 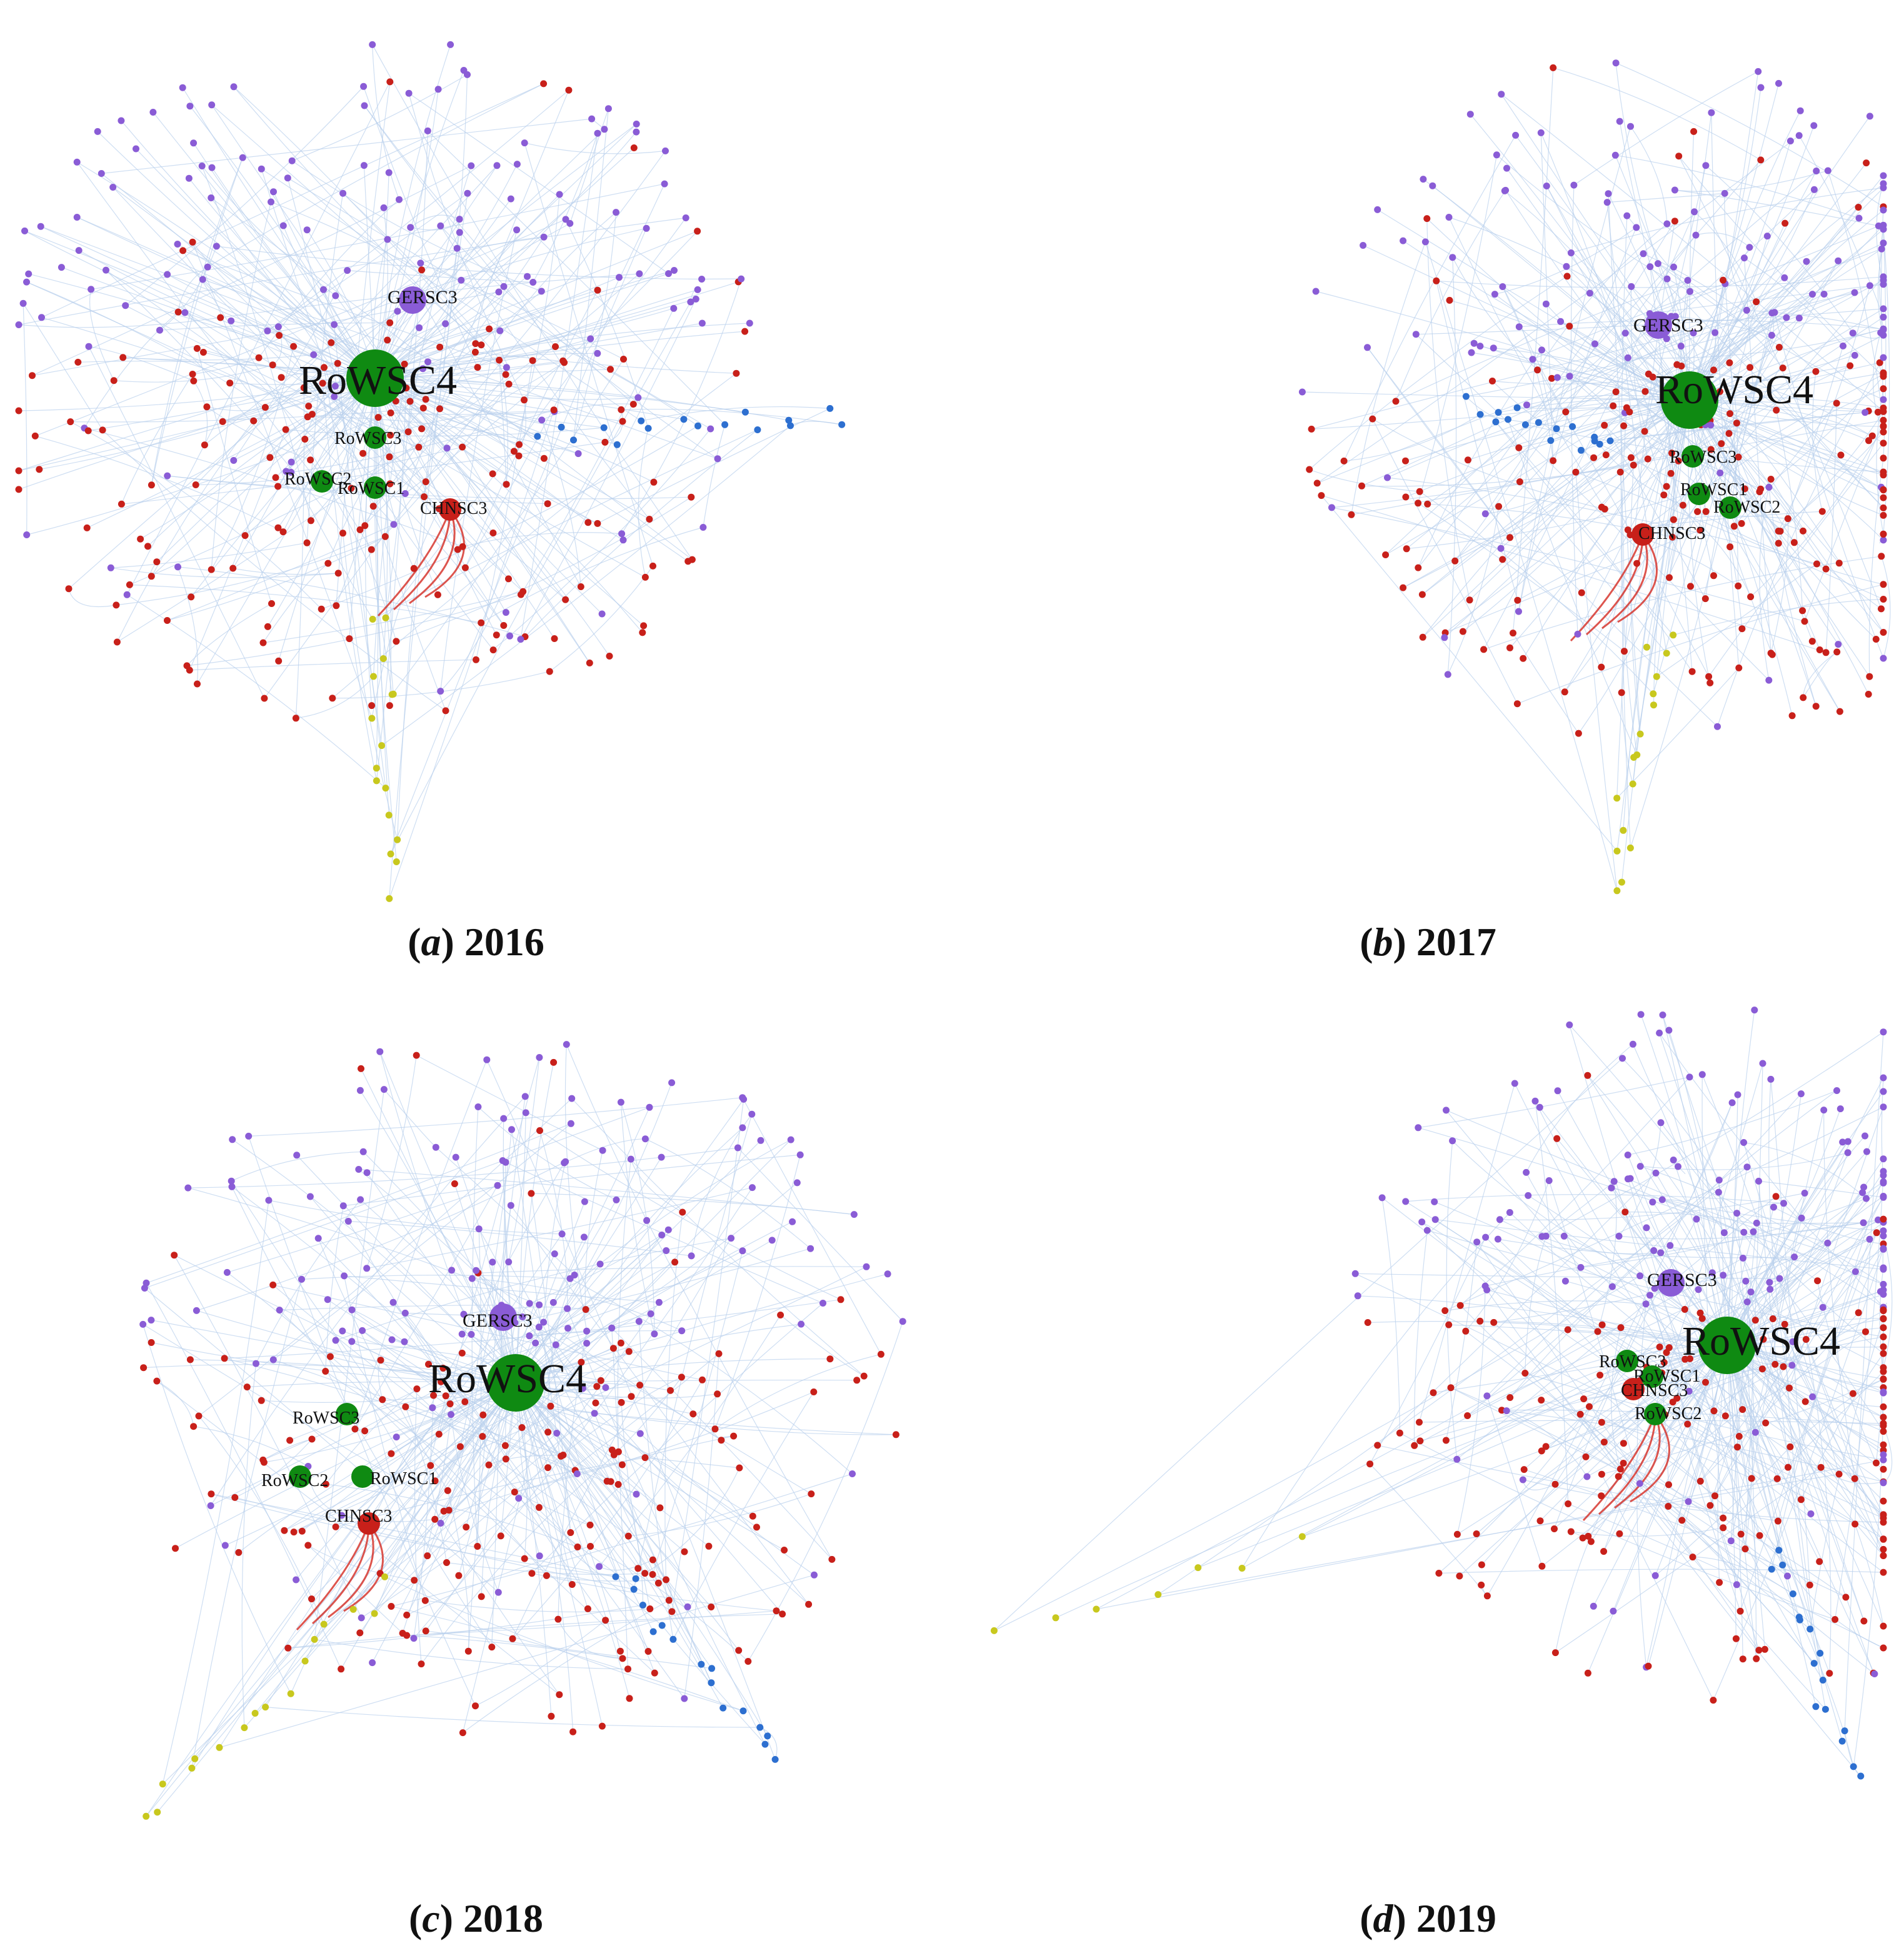 What do you see at coordinates (431, 1918) in the screenshot?
I see `caption-letter: c` at bounding box center [431, 1918].